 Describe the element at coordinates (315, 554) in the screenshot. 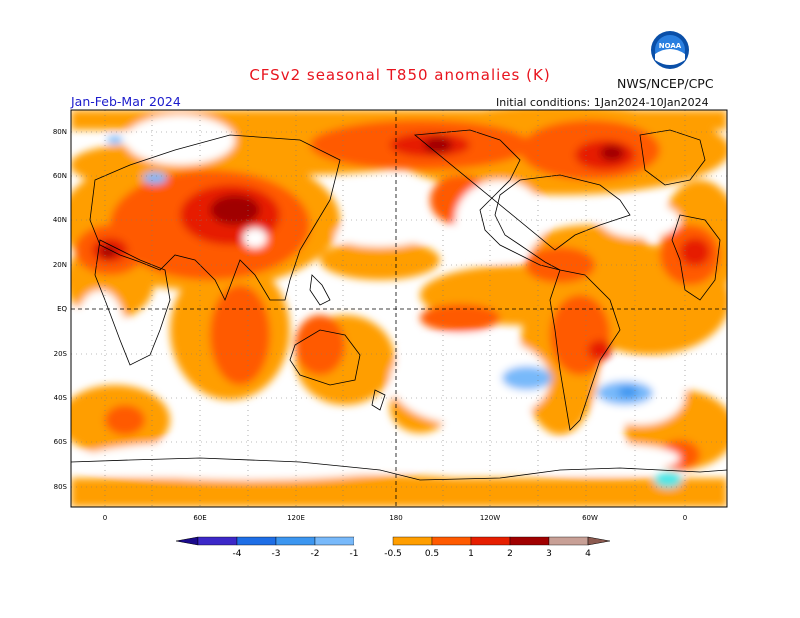

I see `colorbar-label: -2` at that location.